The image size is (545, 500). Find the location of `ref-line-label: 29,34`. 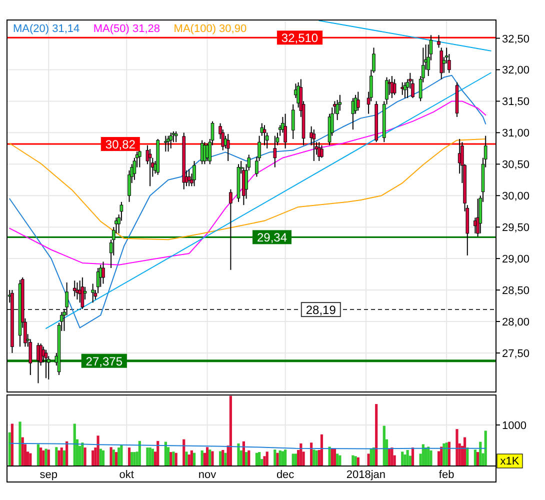

ref-line-label: 29,34 is located at coordinates (272, 237).